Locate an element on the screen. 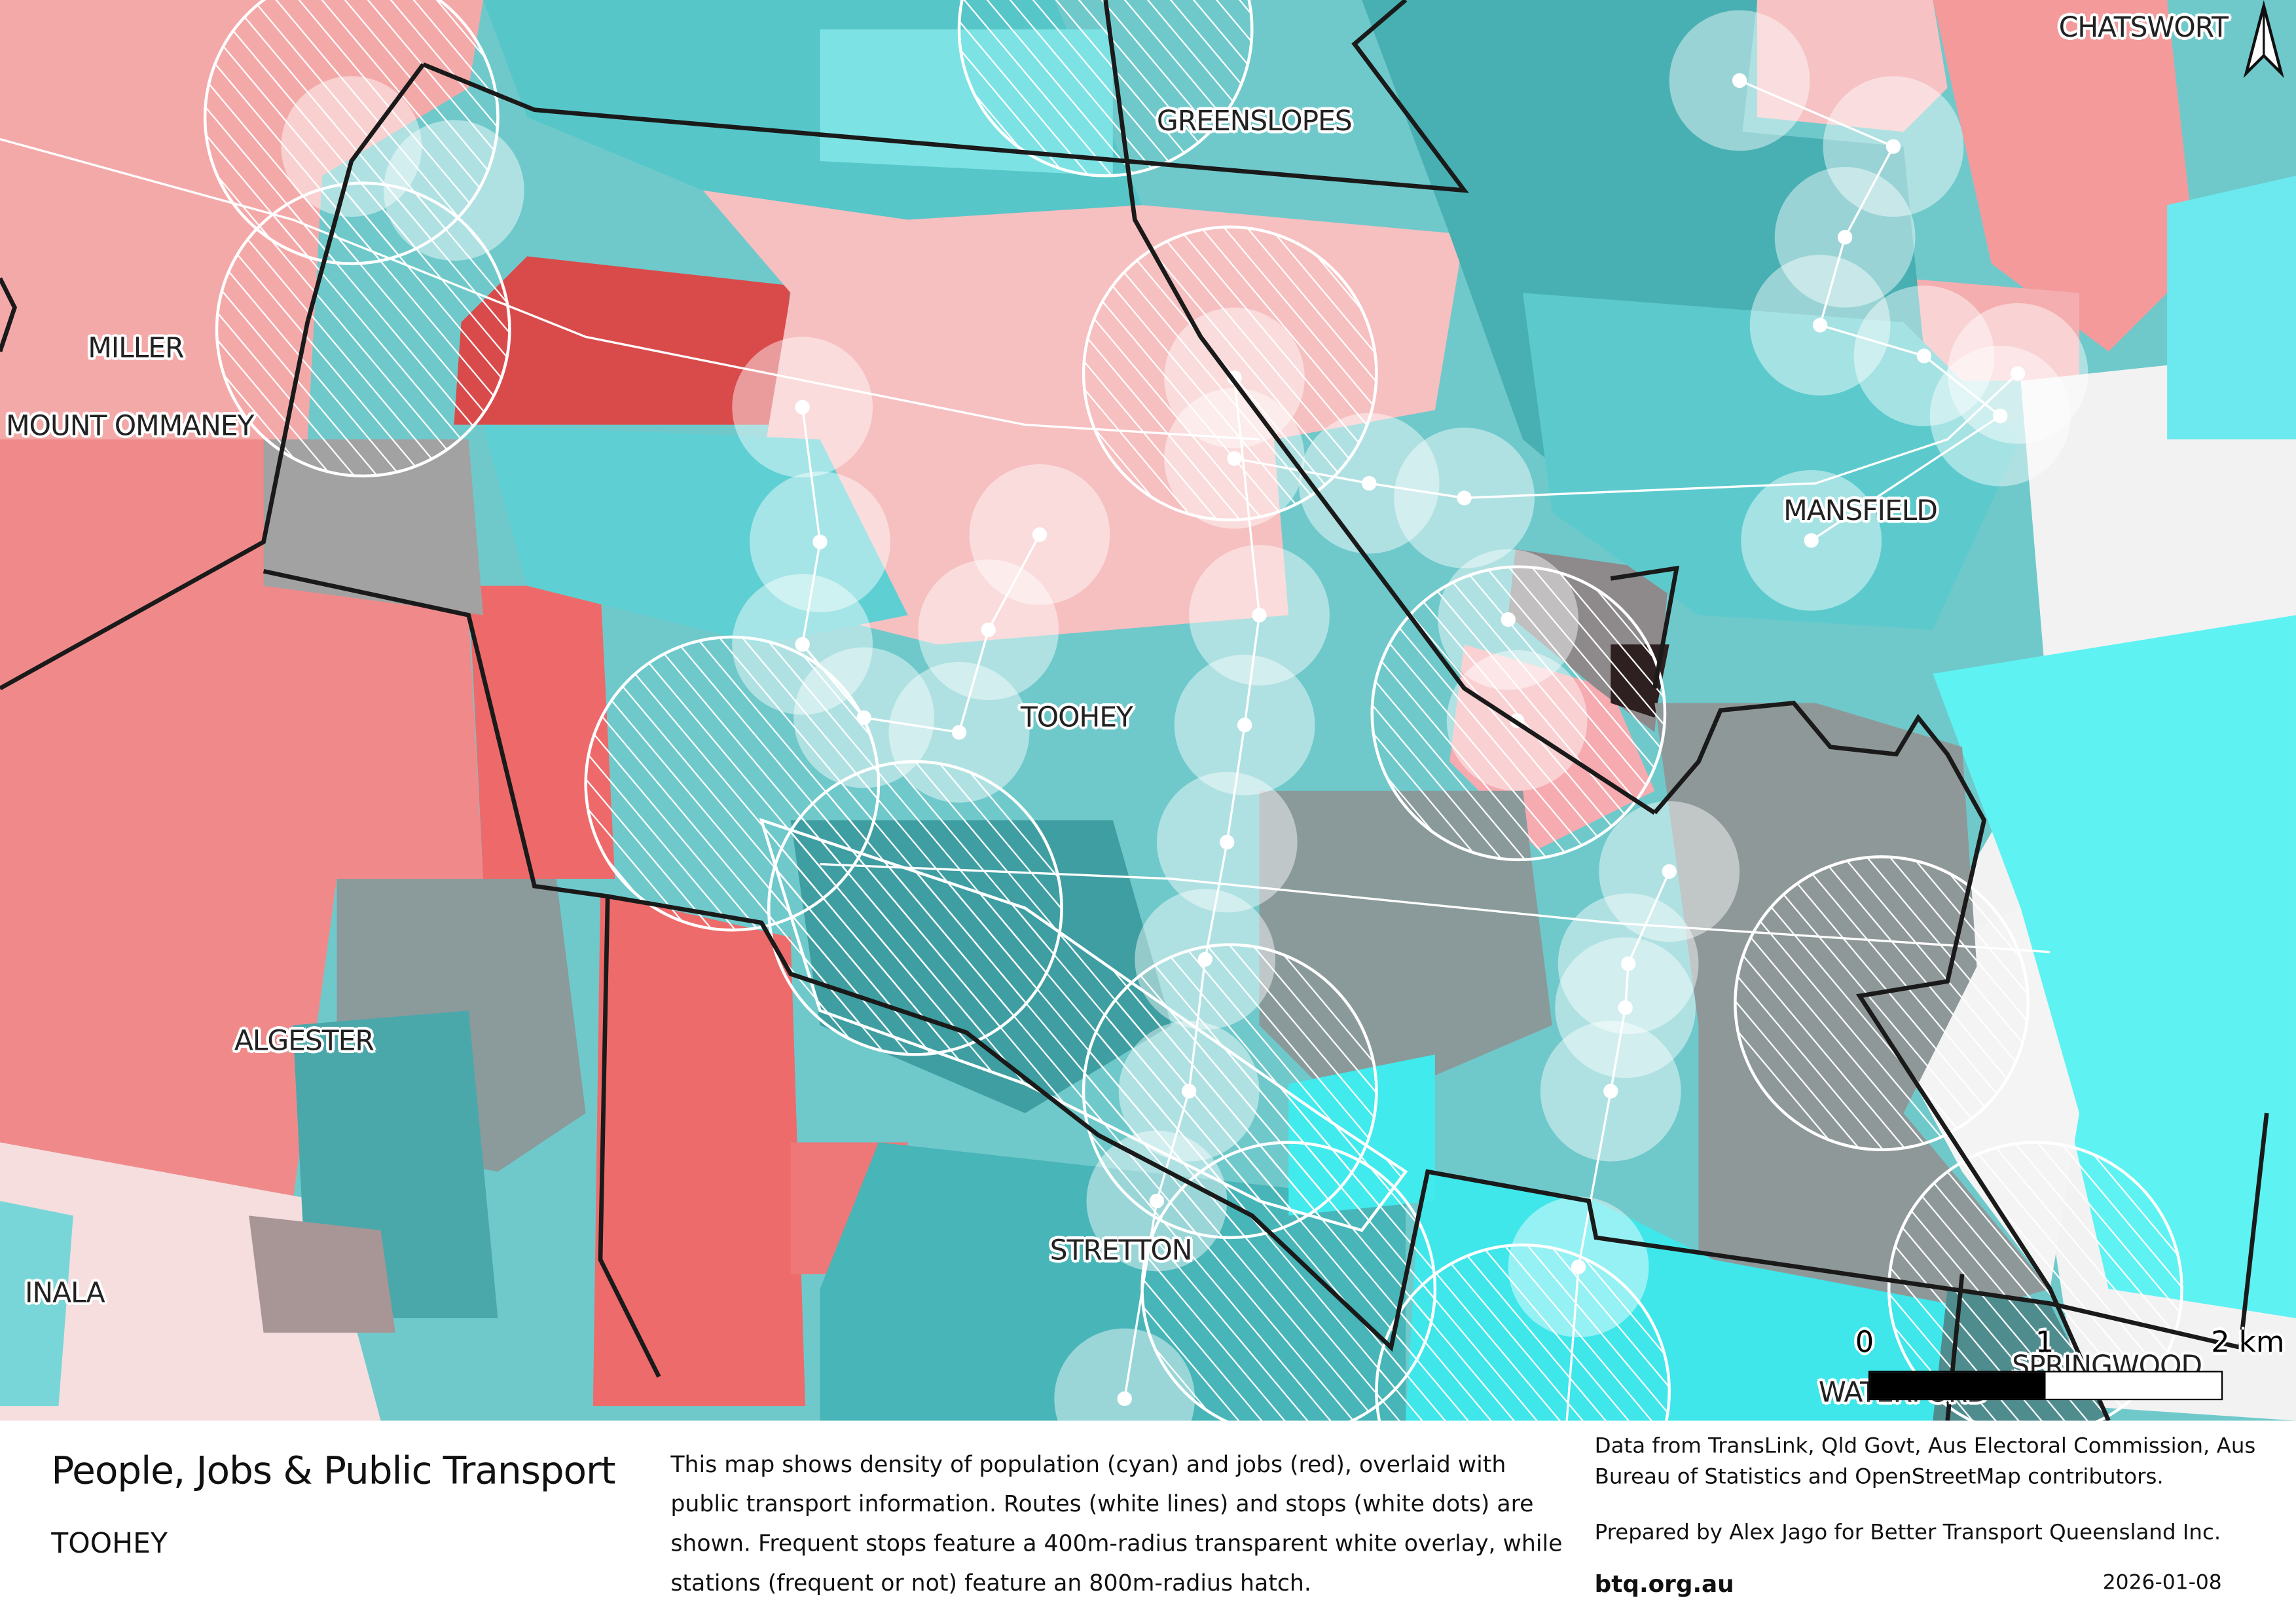  suburb-label-toohey: TOOHEY is located at coordinates (1076, 717).